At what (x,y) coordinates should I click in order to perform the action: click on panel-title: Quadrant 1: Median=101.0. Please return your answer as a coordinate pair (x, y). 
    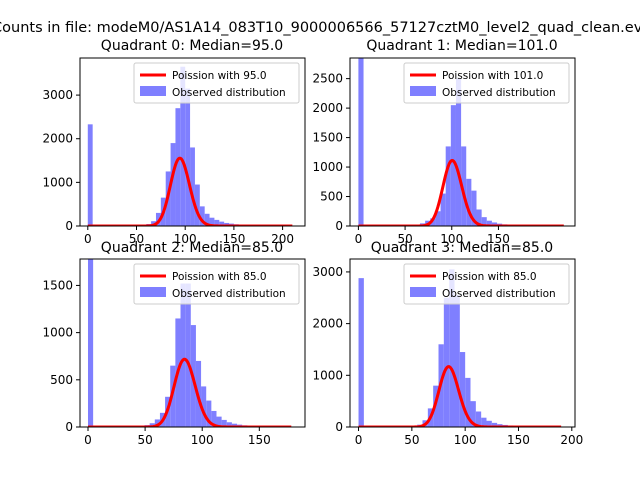
    Looking at the image, I should click on (461, 46).